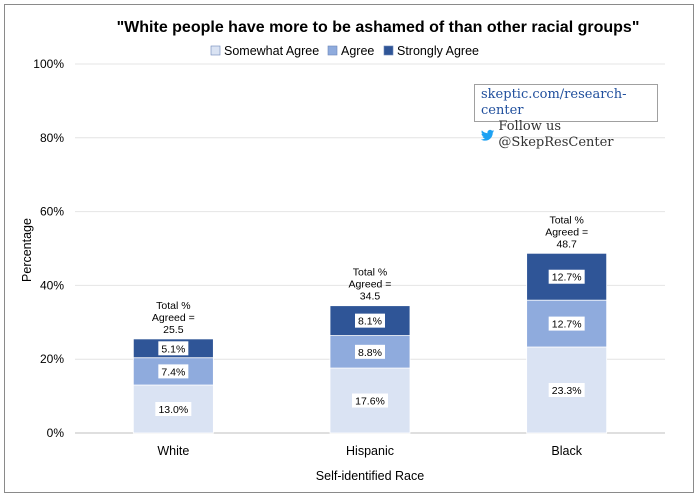 This screenshot has width=700, height=499. I want to click on total-label: 48.7, so click(566, 244).